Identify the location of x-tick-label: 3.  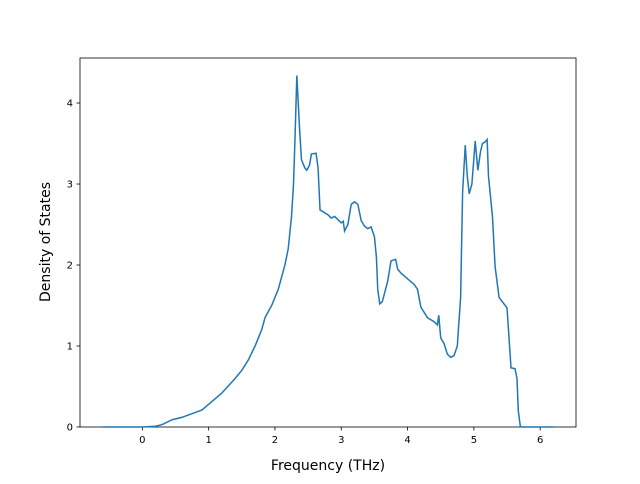
(341, 440).